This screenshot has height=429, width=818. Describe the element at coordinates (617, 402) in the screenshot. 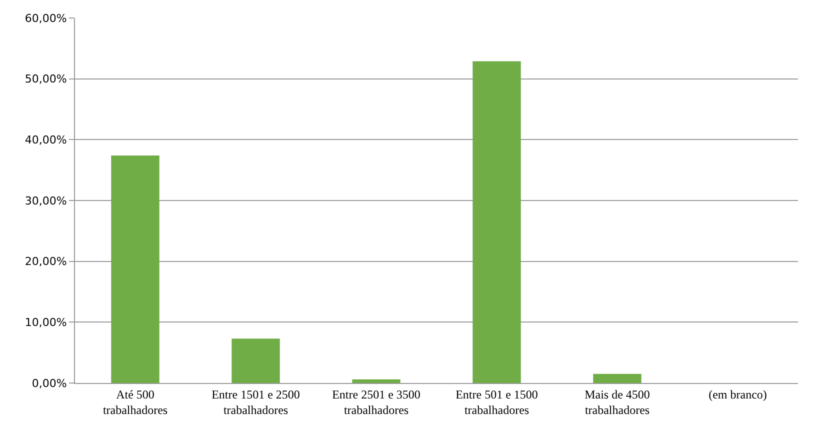

I see `x-tick-label: Mais de 4500 trabalhadores` at that location.